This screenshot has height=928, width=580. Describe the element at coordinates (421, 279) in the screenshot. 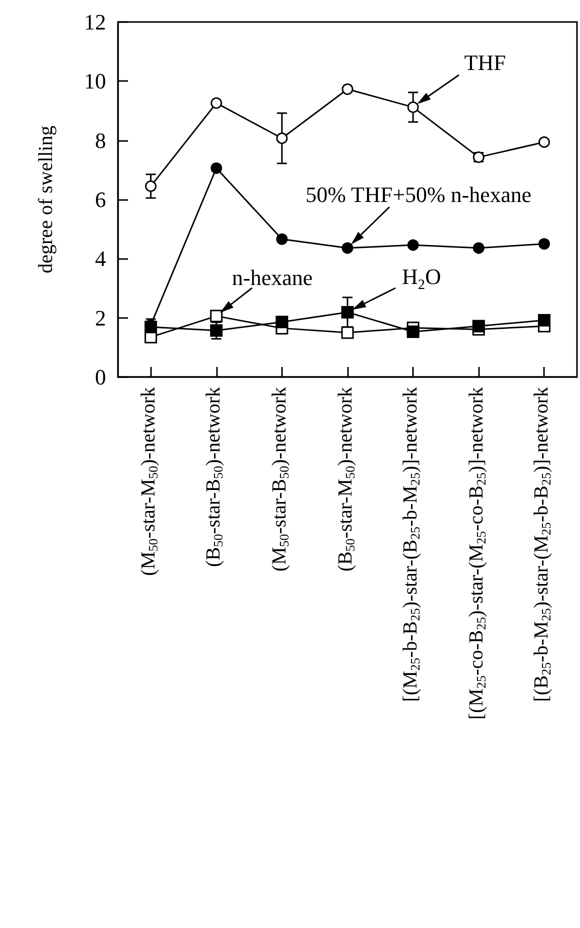

I see `series-label: H$_{2}$O` at that location.